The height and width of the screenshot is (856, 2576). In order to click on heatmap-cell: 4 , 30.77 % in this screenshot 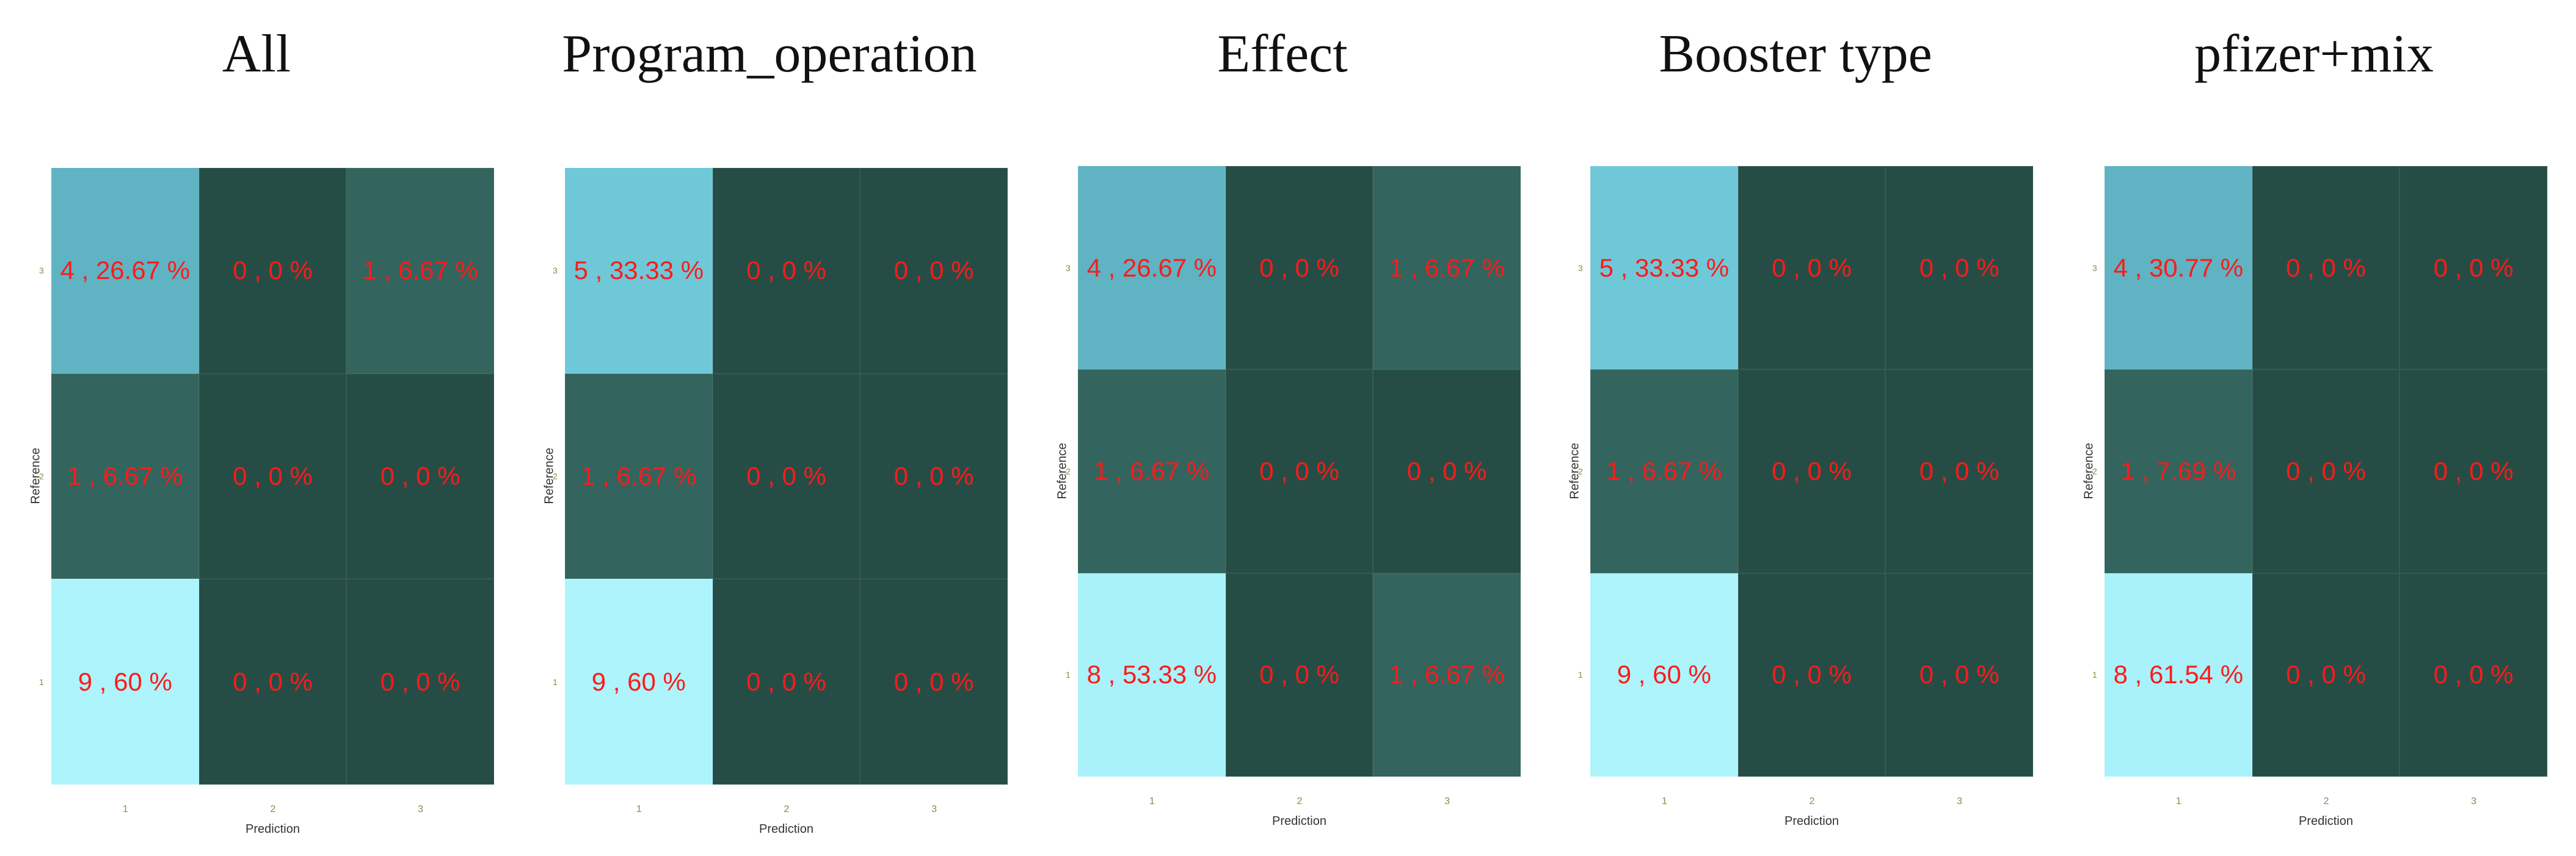, I will do `click(2178, 268)`.